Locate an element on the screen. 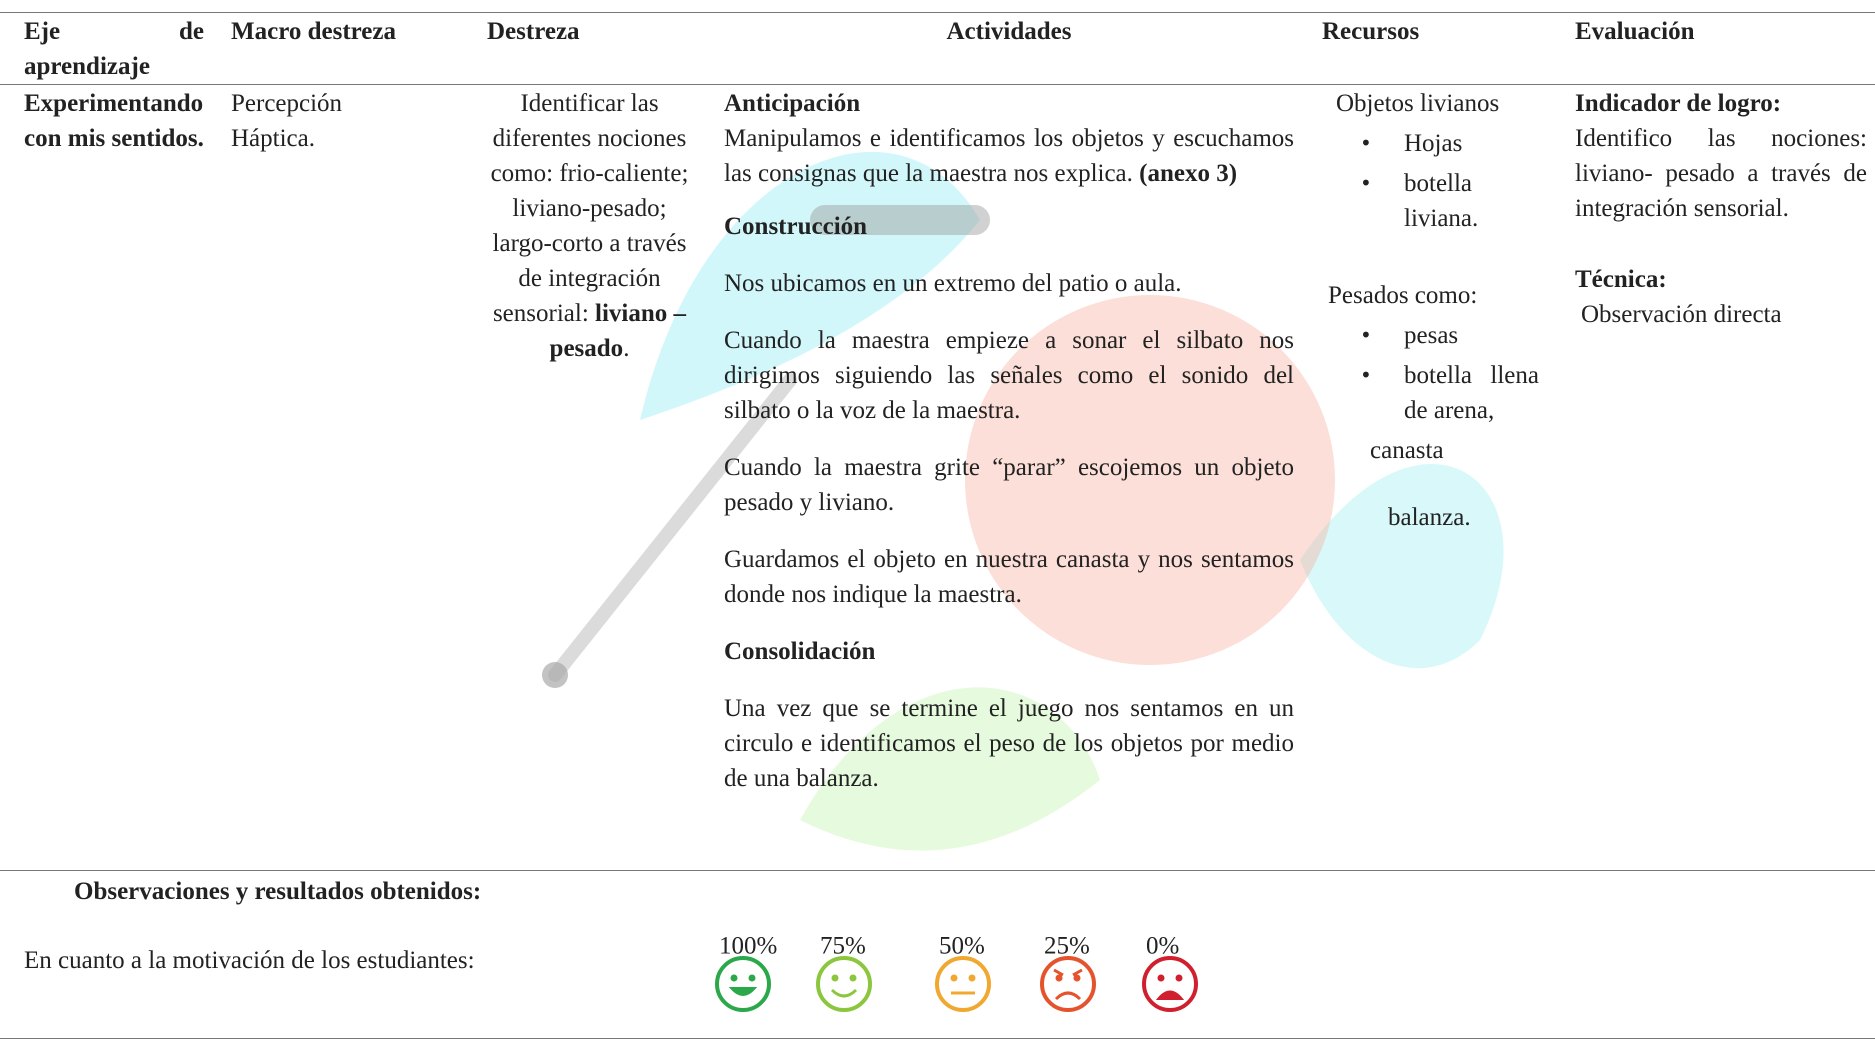  header-cell: Eje de aprendizaje is located at coordinates (114, 49).